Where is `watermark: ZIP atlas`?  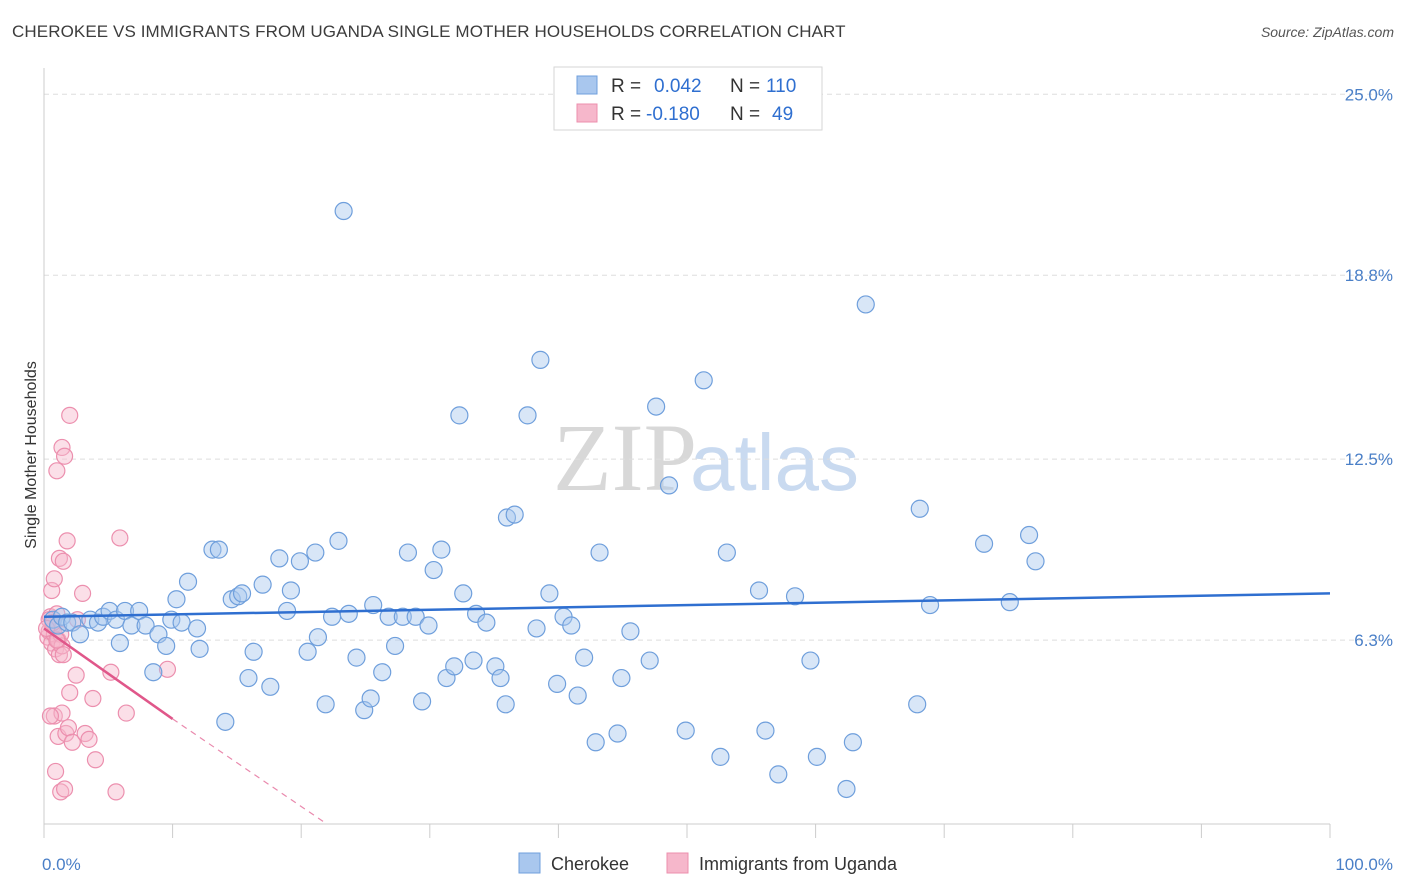
watermark: ZIP atlas is located at coordinates (706, 457).